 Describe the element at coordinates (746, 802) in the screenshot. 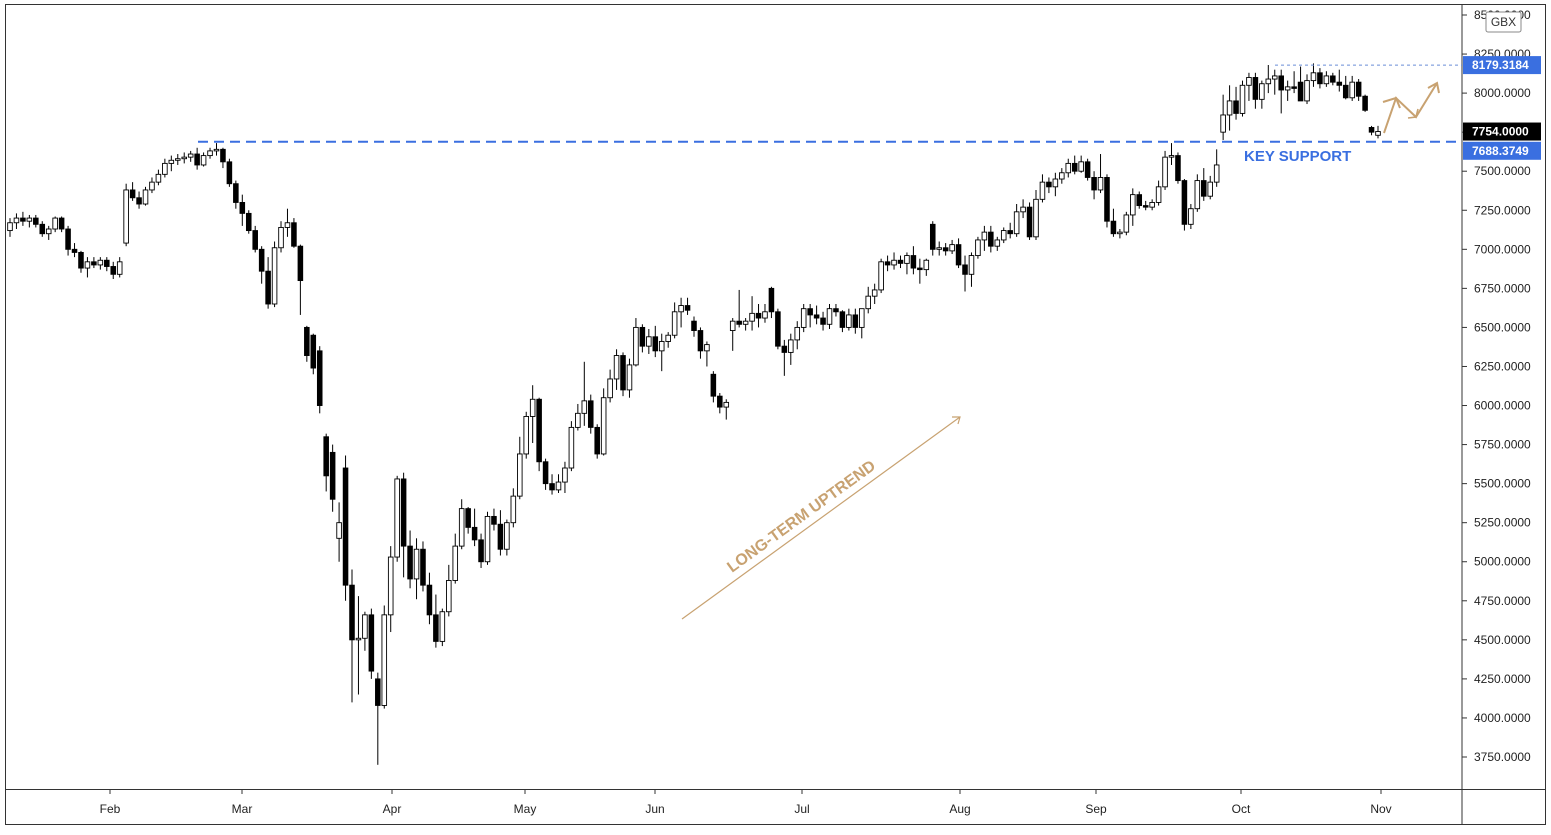

I see `time-axis: Feb Mar Apr May Jun Jul Aug Sep Oct Nov` at that location.